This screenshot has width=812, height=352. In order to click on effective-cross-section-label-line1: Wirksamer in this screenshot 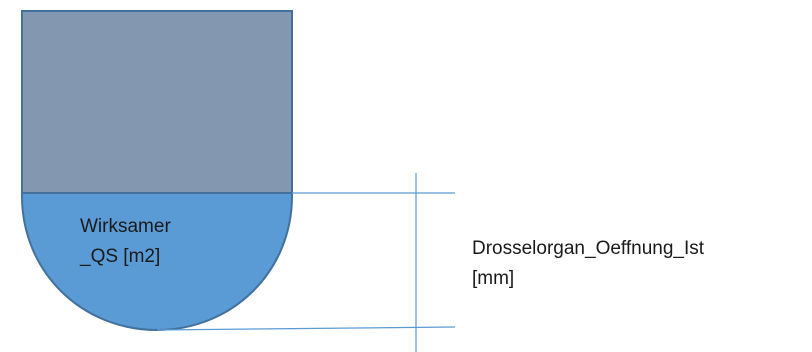, I will do `click(125, 226)`.